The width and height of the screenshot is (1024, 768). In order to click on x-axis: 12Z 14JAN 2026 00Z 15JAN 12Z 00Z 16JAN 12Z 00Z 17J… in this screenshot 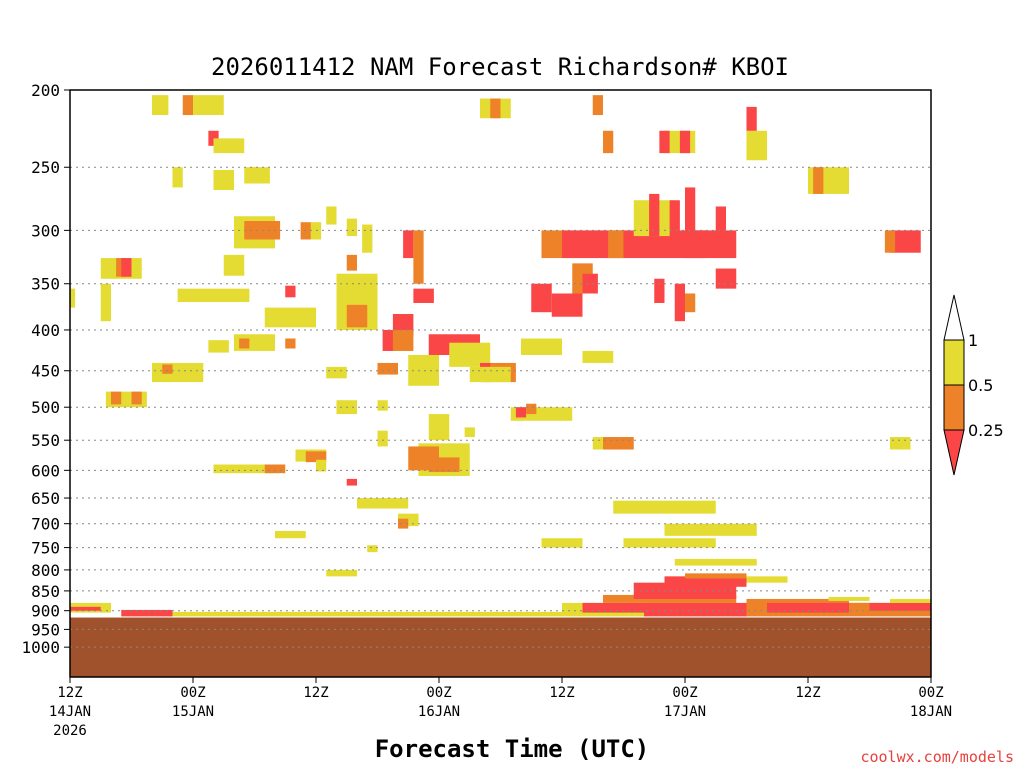, I will do `click(500, 708)`.